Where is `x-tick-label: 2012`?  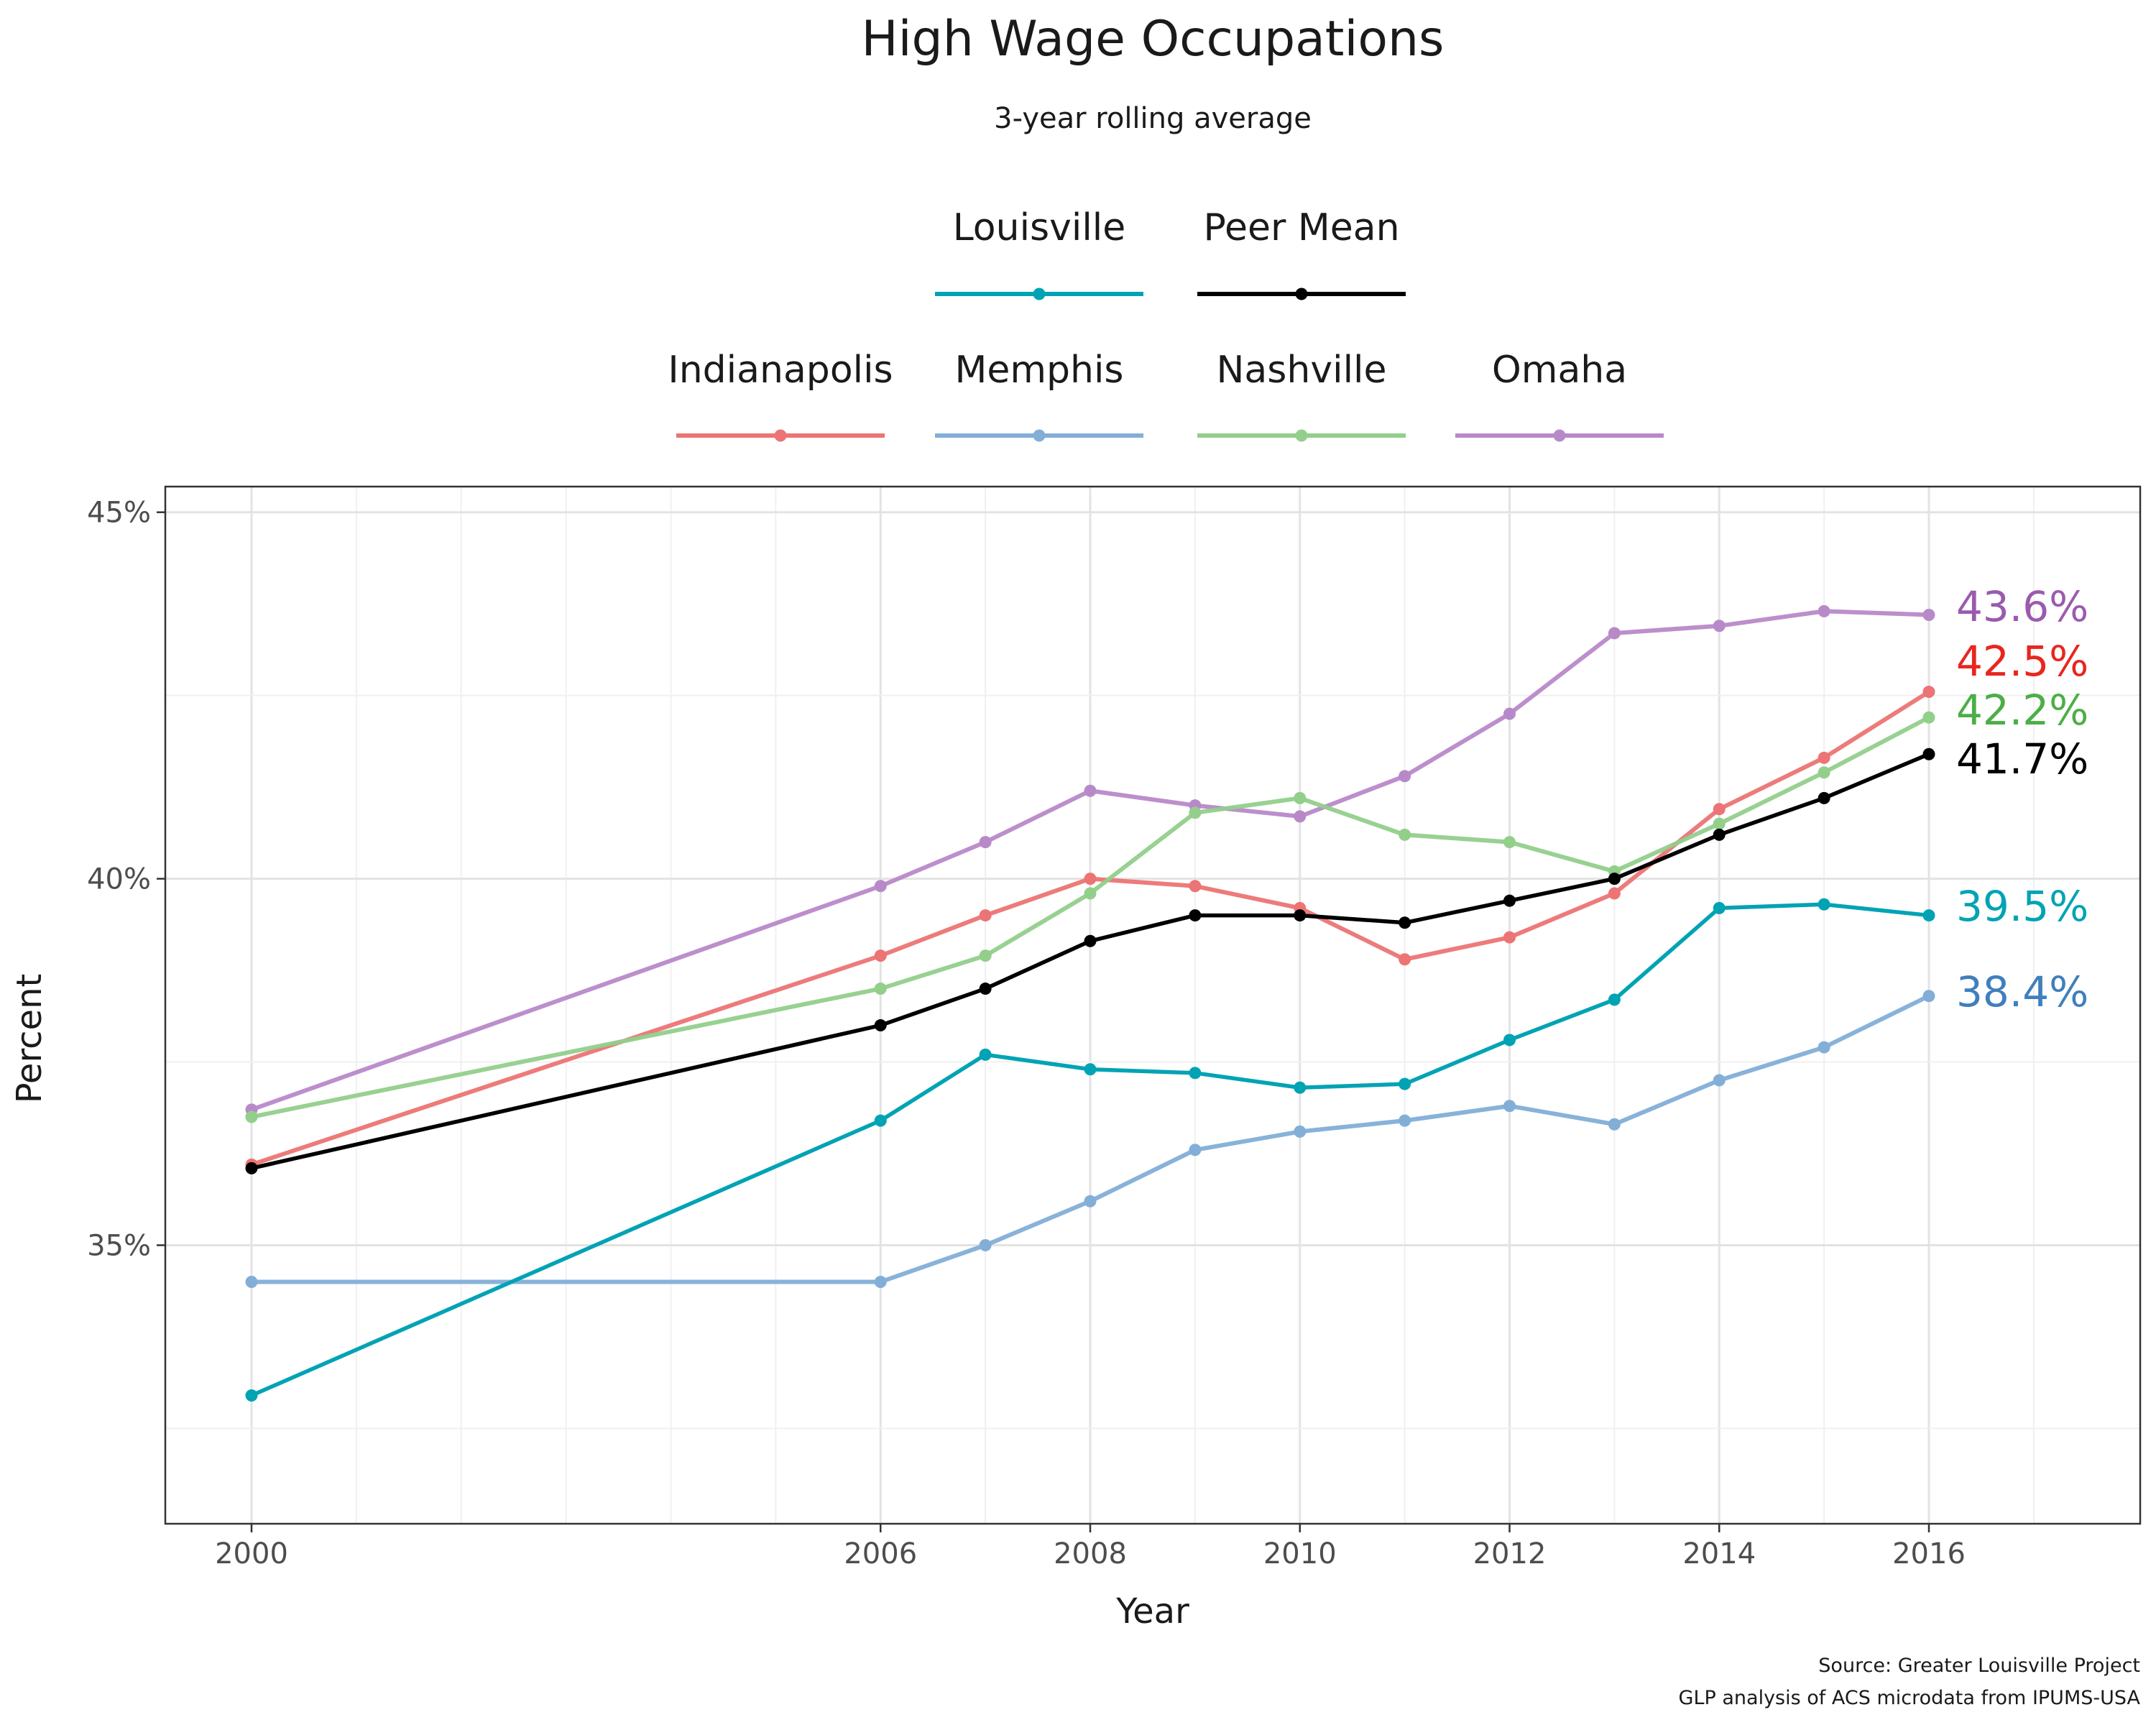 x-tick-label: 2012 is located at coordinates (1510, 1553).